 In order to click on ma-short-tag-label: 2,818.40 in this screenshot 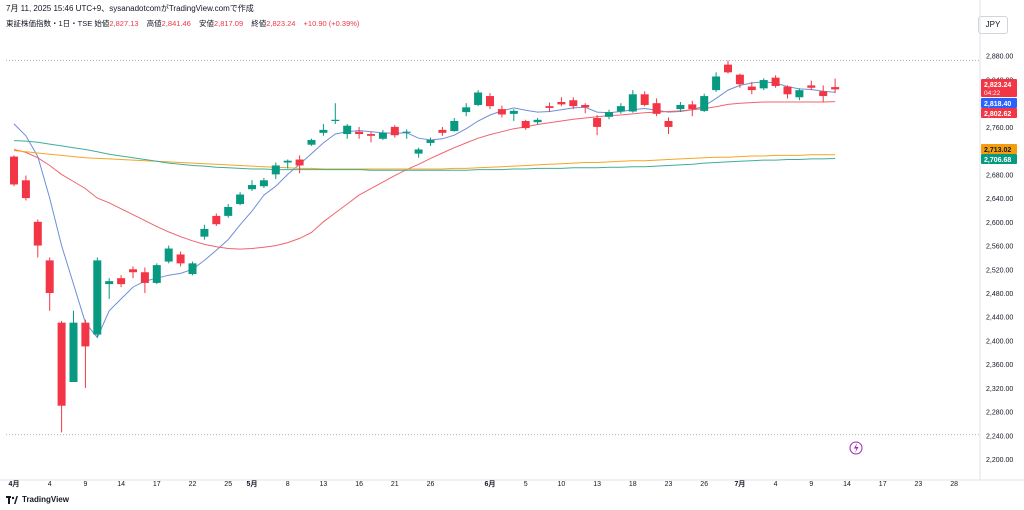, I will do `click(997, 104)`.